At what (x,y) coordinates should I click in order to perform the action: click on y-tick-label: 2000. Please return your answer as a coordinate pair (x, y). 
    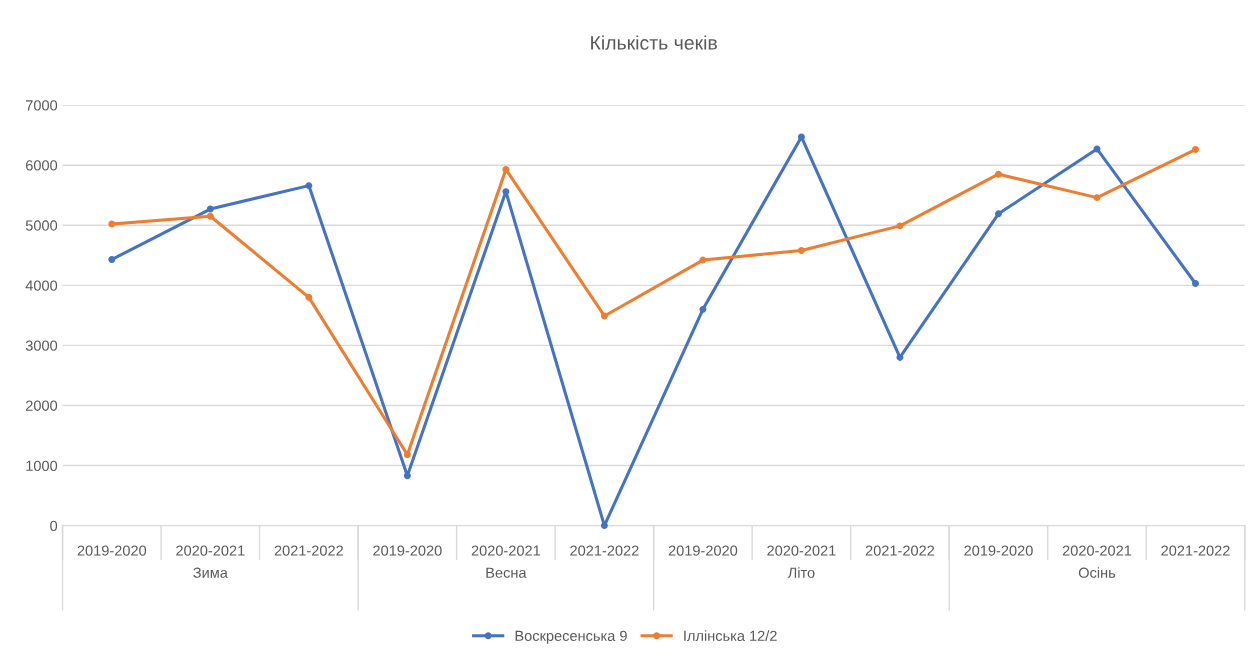
    Looking at the image, I should click on (41, 405).